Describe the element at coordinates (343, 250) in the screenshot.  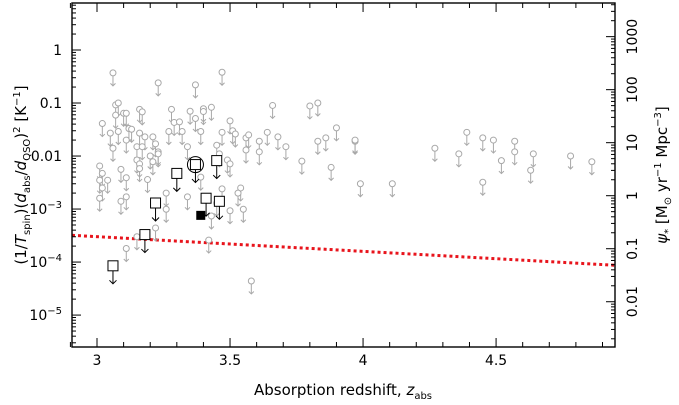
I see `threshold-line` at that location.